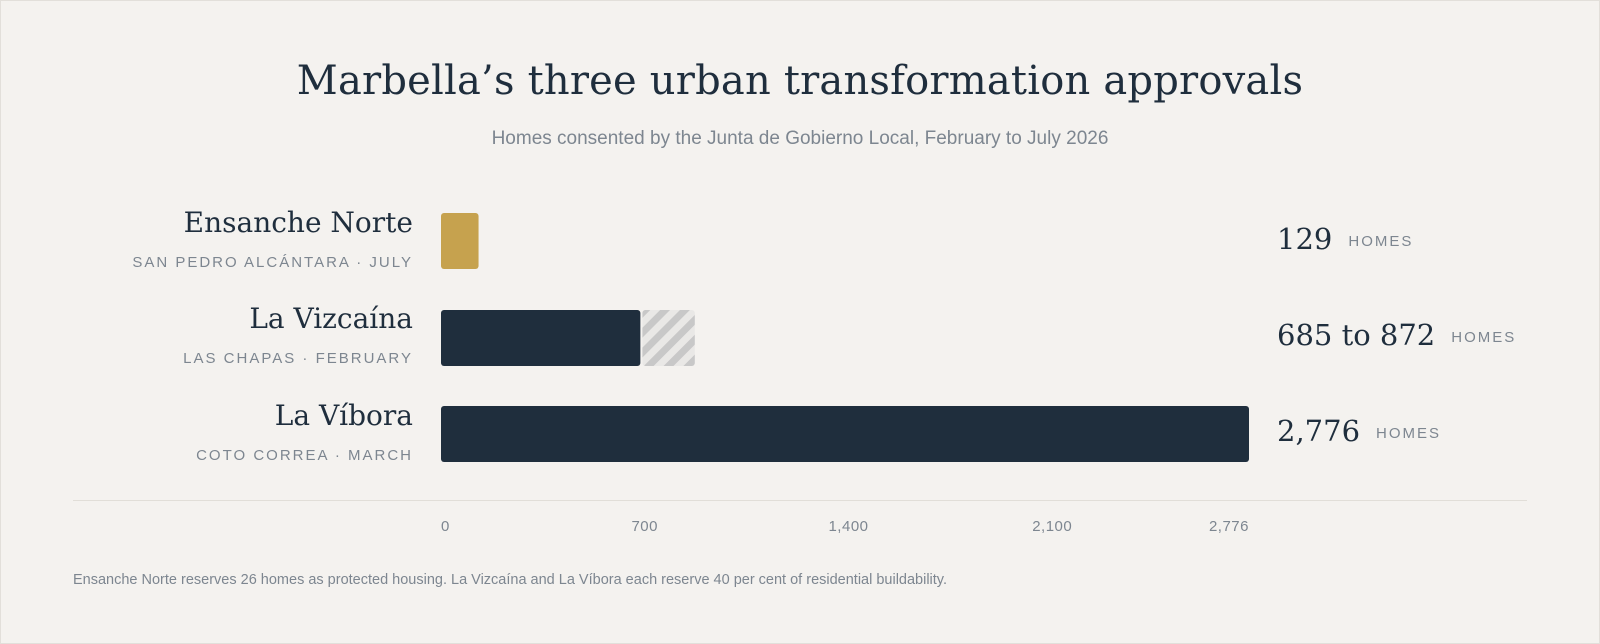  Describe the element at coordinates (272, 262) in the screenshot. I see `row-sub-ensanche-norte: SAN PEDRO ALCÁNTARA · JULY` at that location.